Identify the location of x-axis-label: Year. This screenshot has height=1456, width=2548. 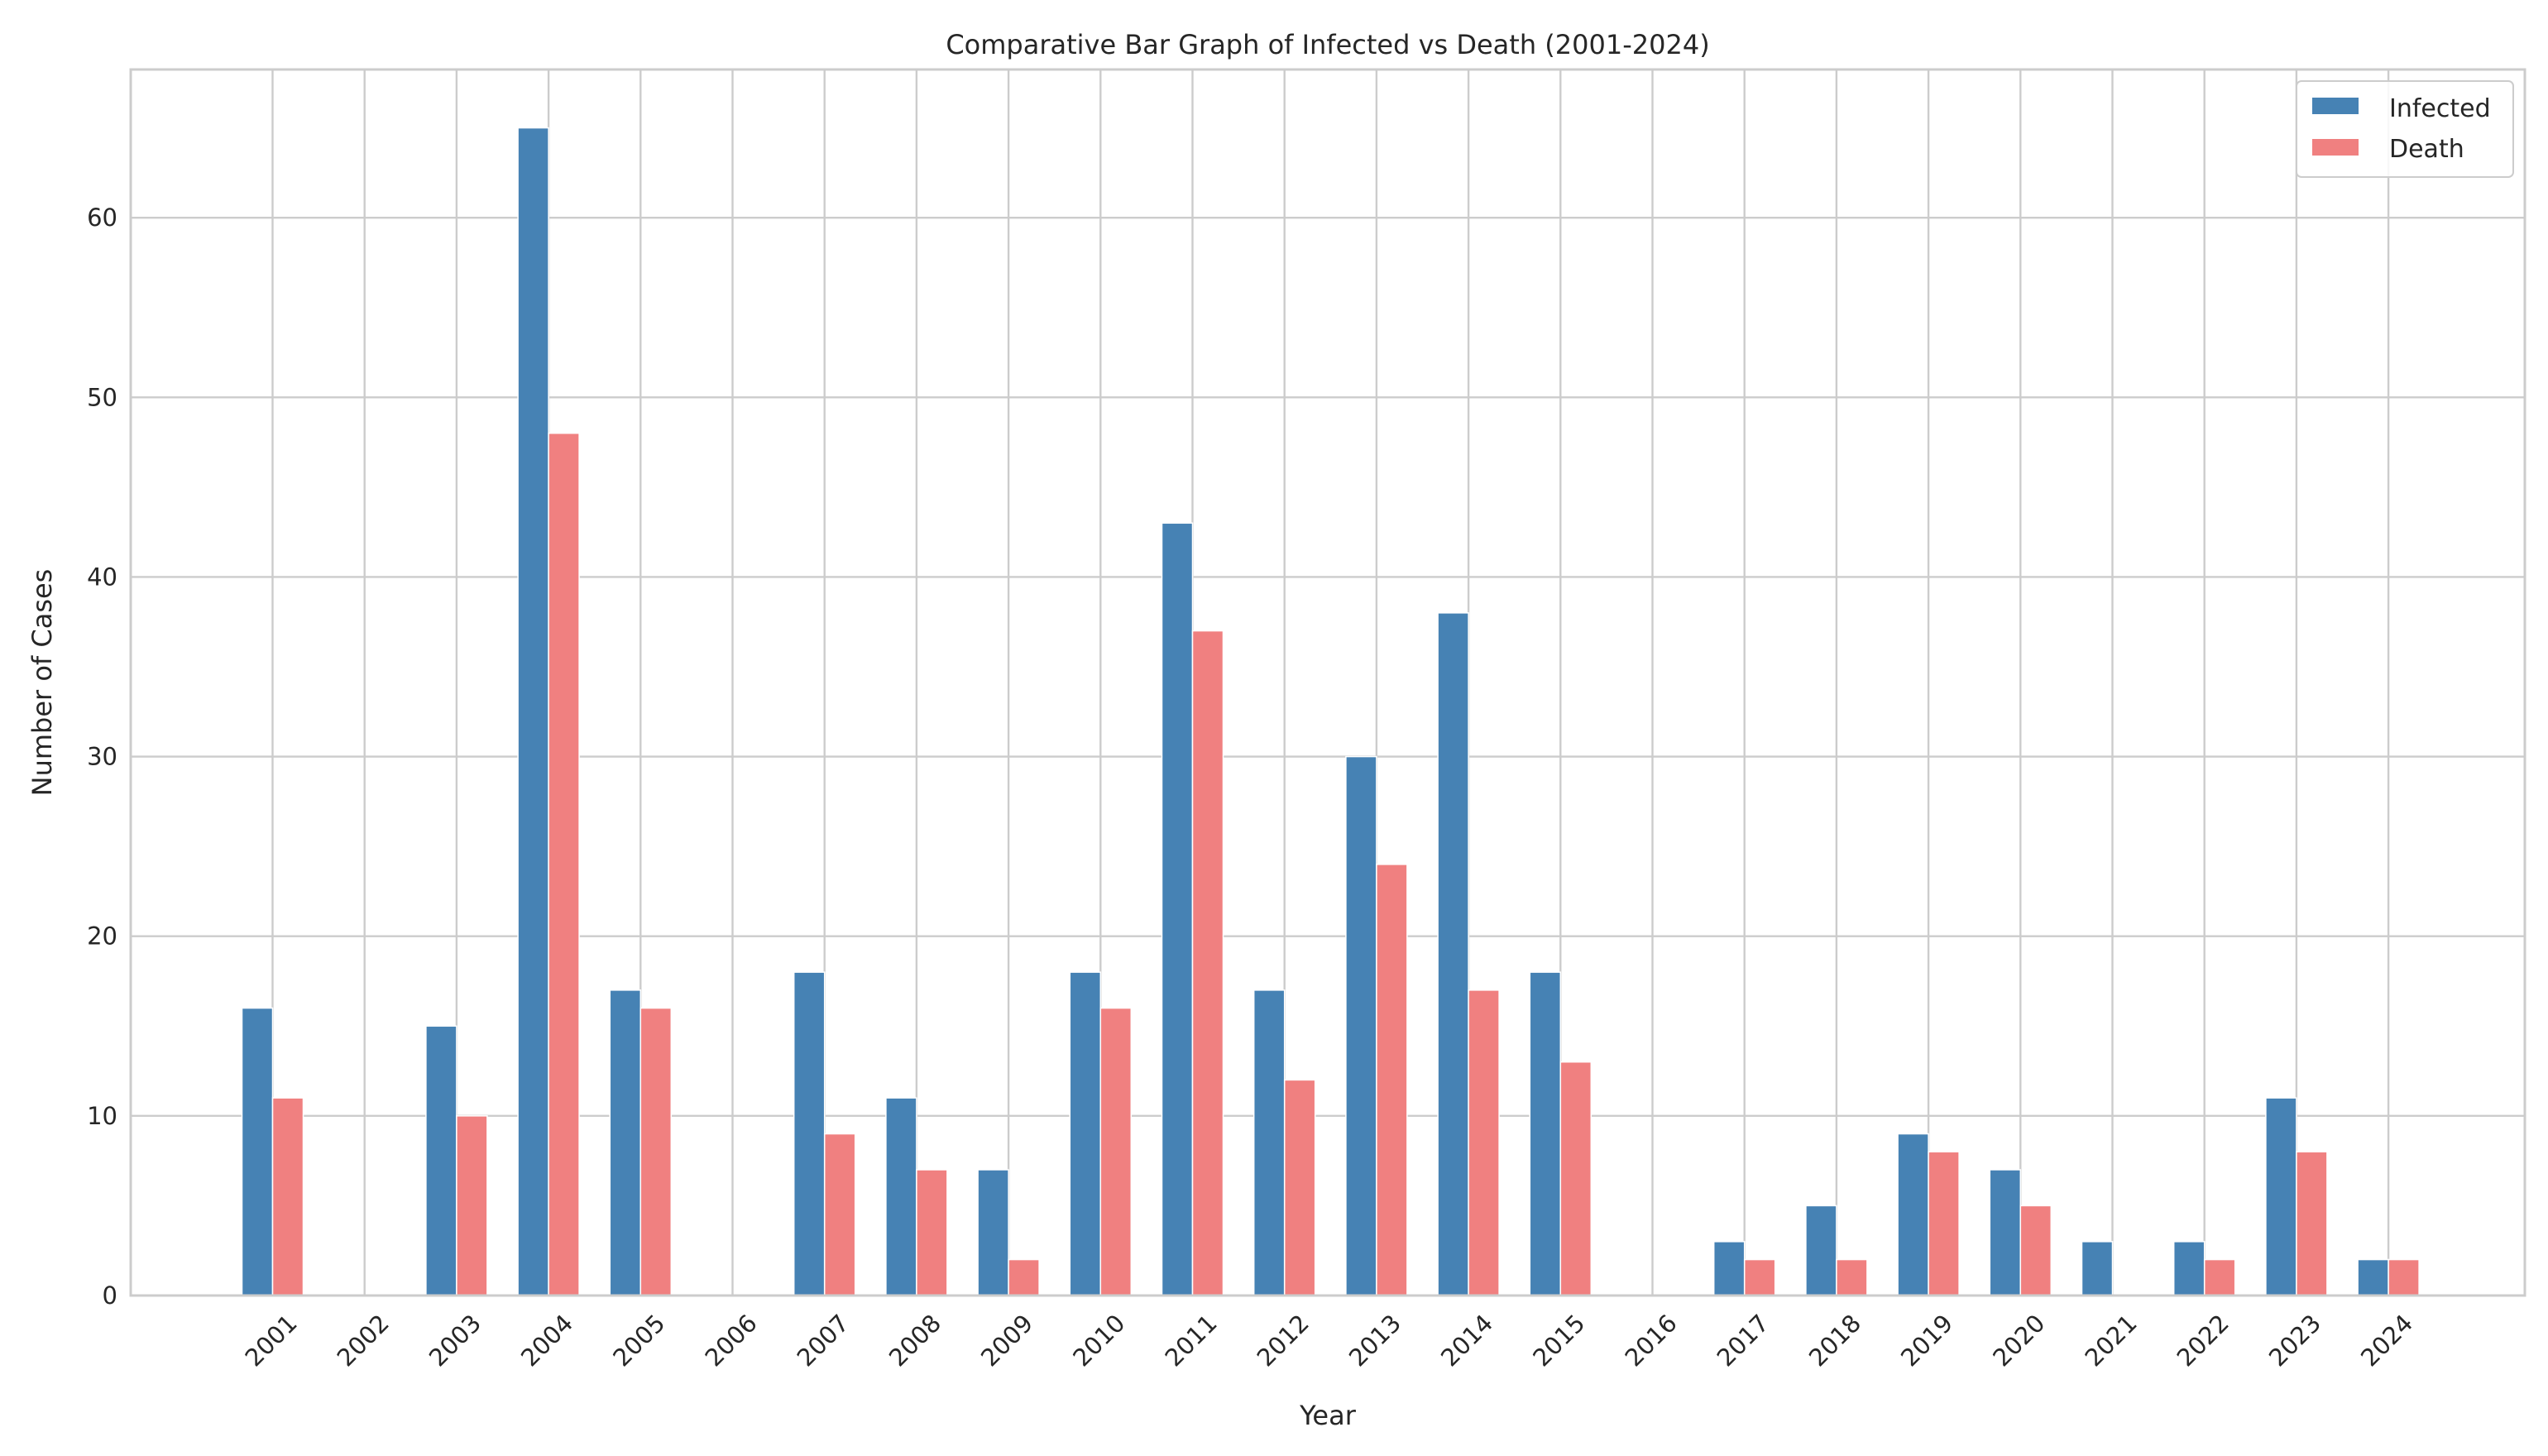
(1328, 1415).